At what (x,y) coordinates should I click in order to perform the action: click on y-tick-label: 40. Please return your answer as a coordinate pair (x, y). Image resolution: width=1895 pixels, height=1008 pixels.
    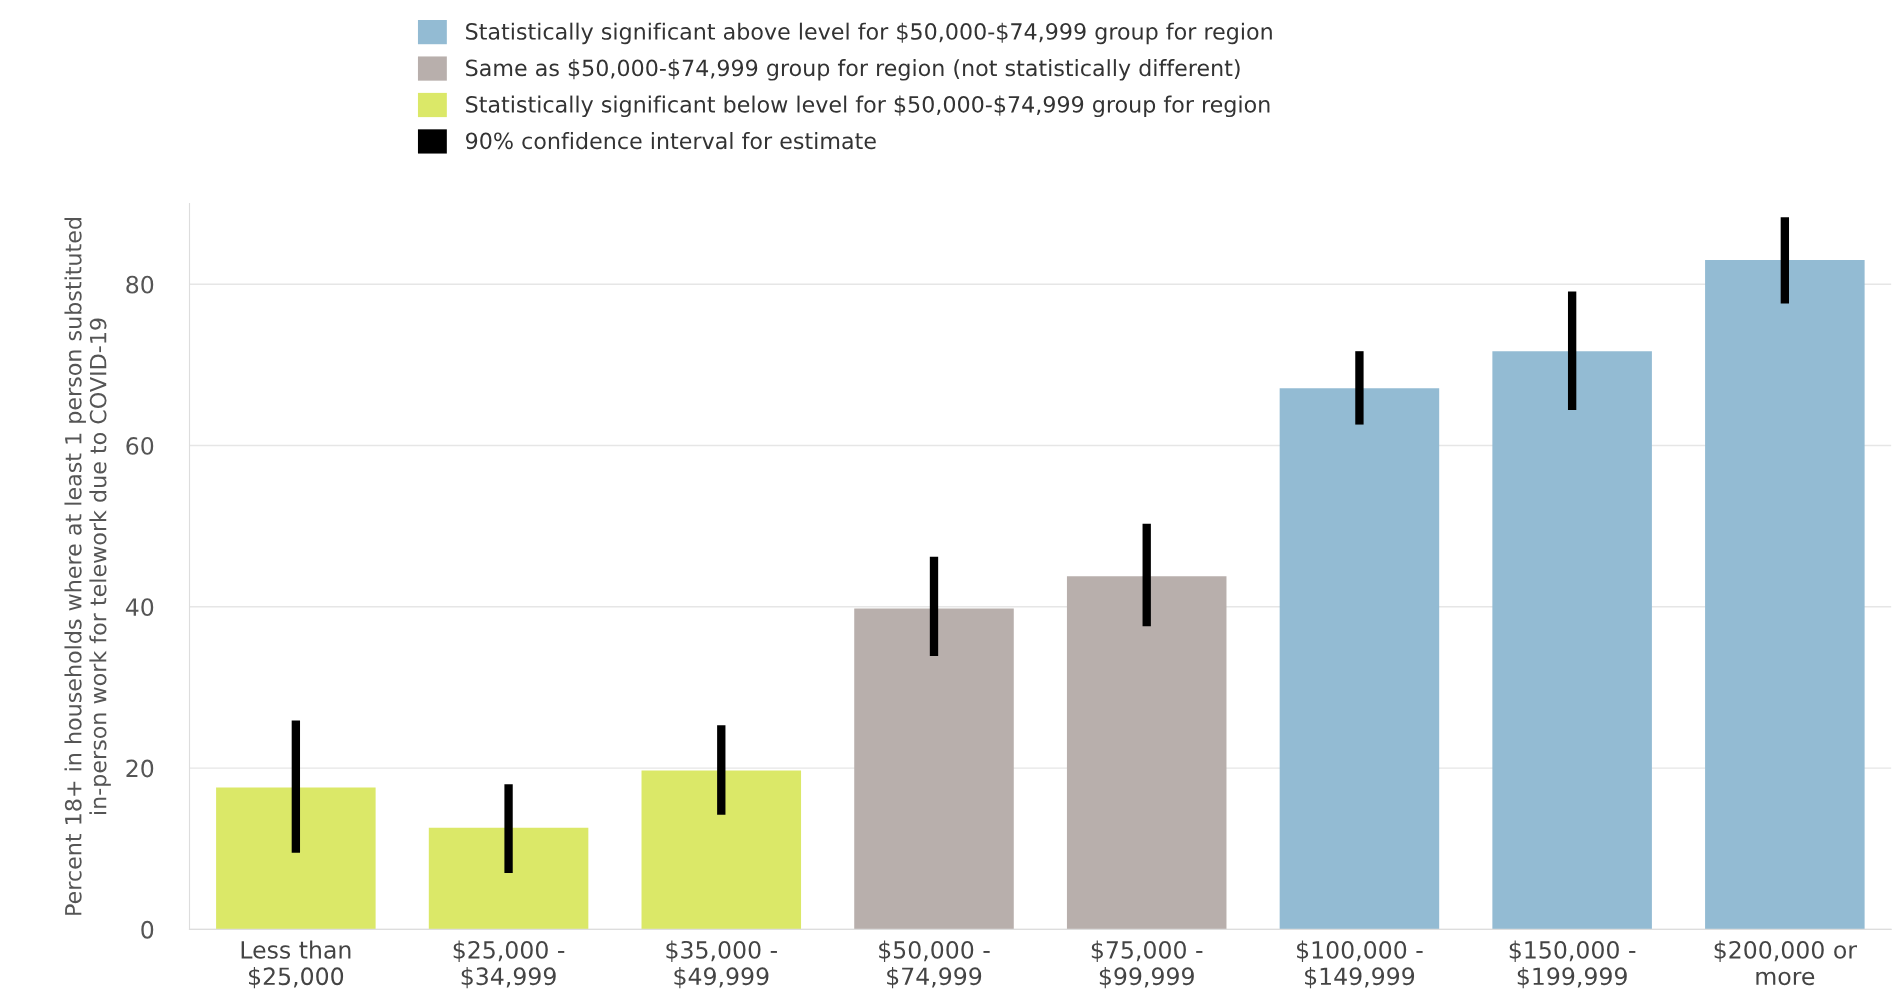
    Looking at the image, I should click on (139, 607).